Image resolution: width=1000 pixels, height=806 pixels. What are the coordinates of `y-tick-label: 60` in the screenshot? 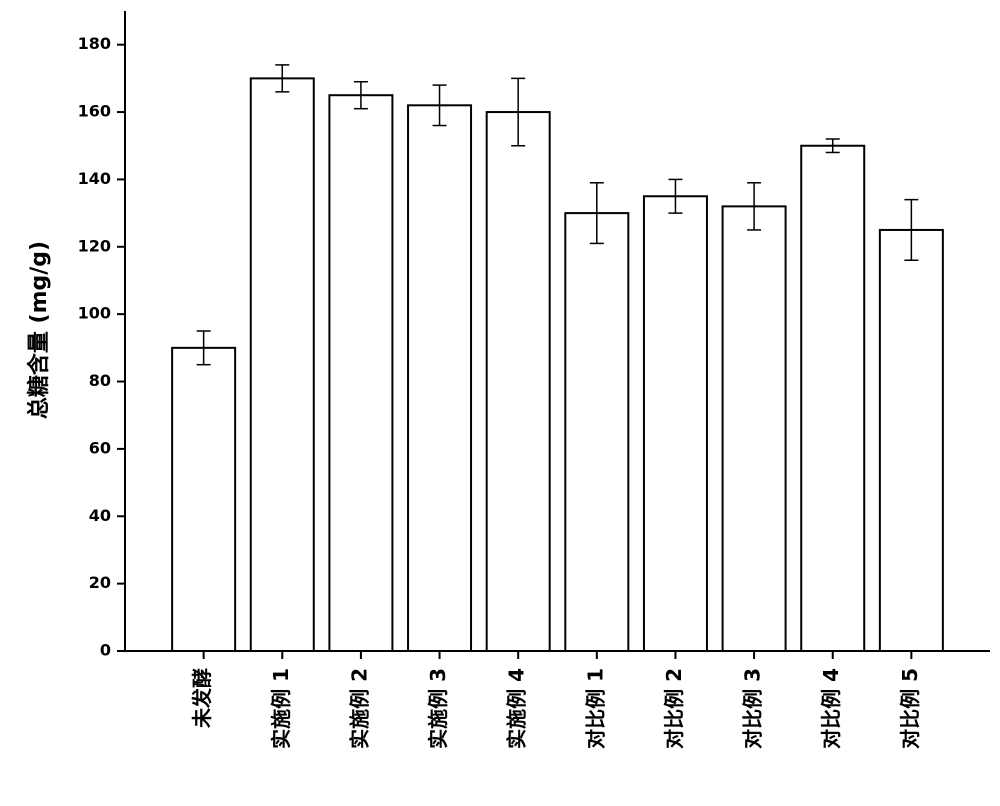 It's located at (100, 447).